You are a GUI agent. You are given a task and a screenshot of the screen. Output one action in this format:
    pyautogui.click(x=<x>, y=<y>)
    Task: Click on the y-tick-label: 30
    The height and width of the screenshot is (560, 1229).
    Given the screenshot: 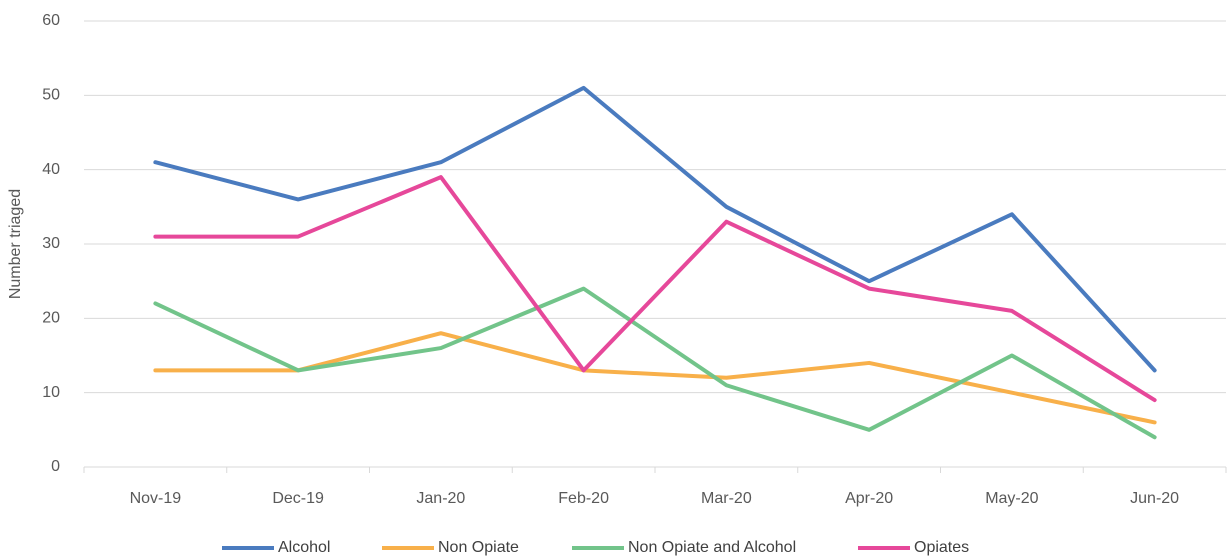 What is the action you would take?
    pyautogui.click(x=51, y=243)
    